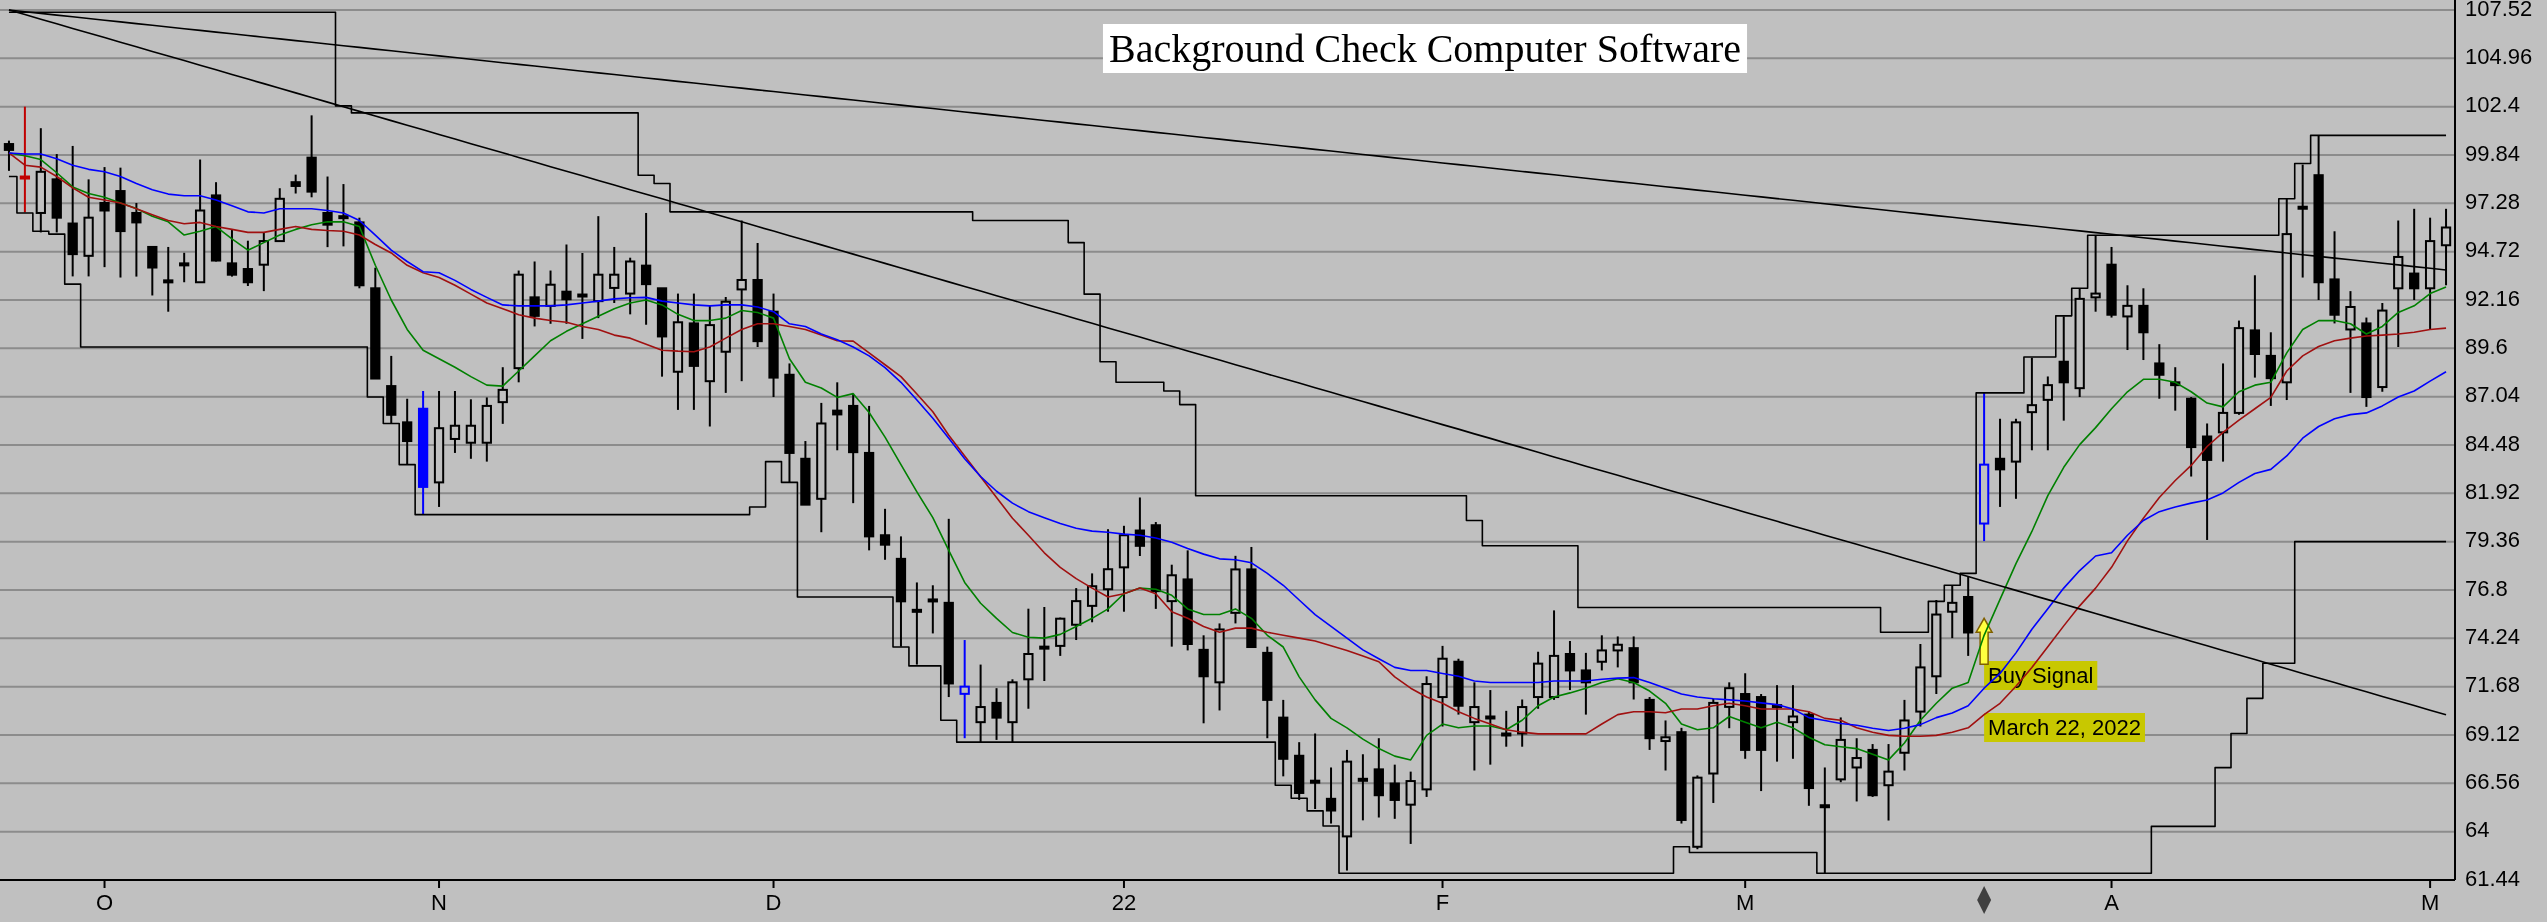 The image size is (2547, 922). What do you see at coordinates (2493, 733) in the screenshot?
I see `y-tick-label: 69.12` at bounding box center [2493, 733].